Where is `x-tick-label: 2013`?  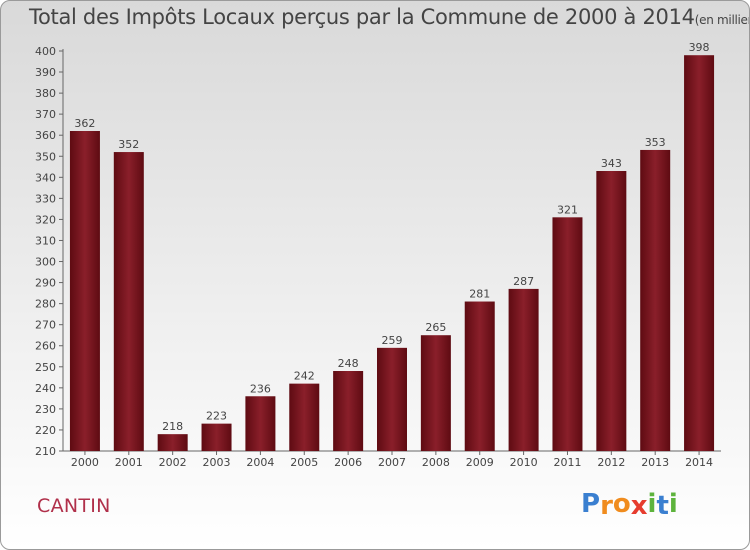 x-tick-label: 2013 is located at coordinates (655, 462).